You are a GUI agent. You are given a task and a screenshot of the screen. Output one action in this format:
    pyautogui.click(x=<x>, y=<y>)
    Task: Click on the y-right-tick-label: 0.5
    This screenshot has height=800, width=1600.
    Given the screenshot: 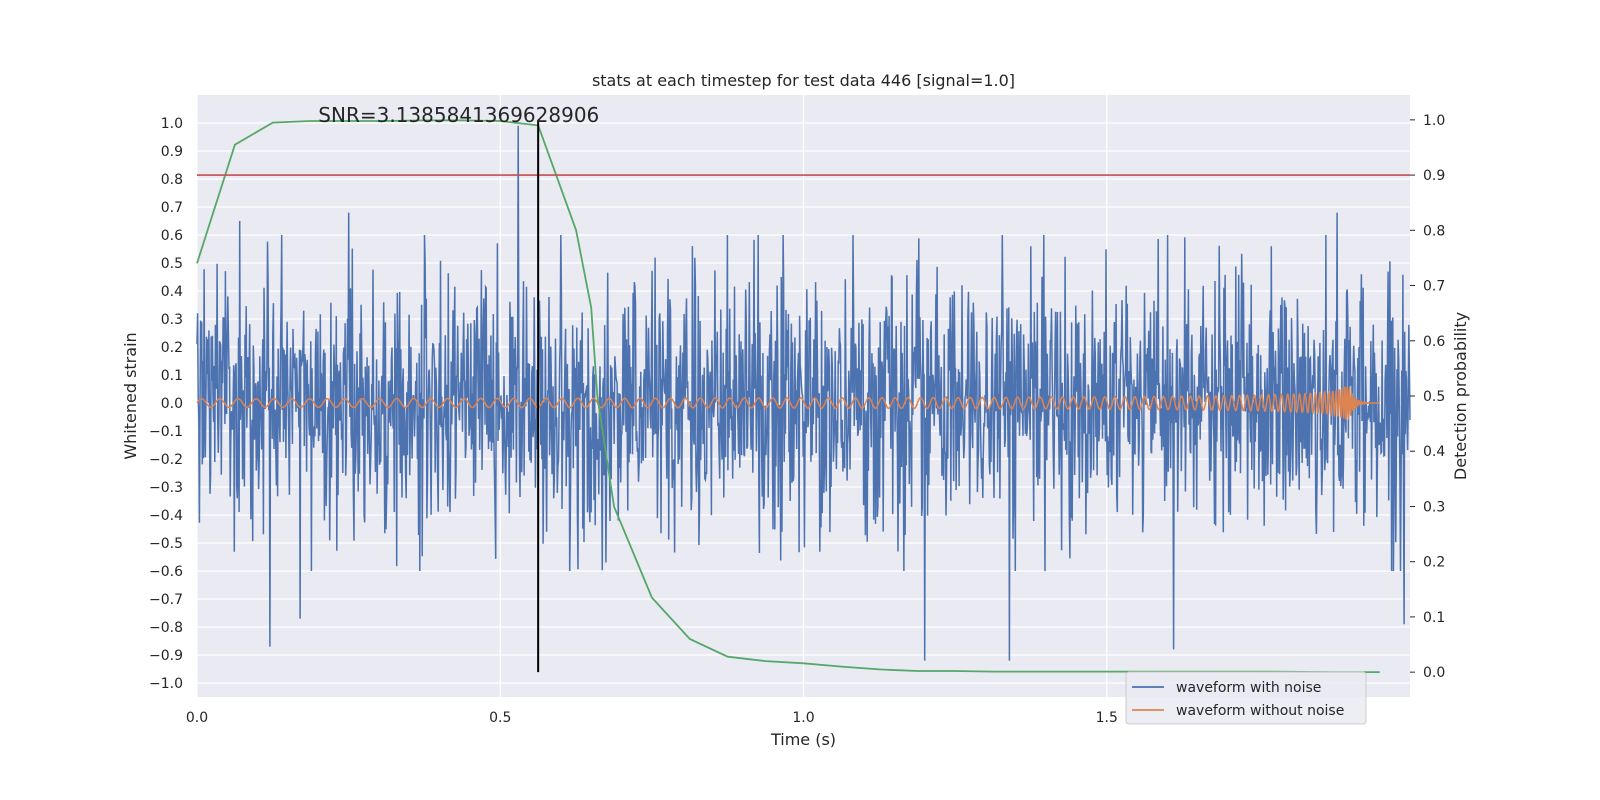 What is the action you would take?
    pyautogui.click(x=1434, y=397)
    